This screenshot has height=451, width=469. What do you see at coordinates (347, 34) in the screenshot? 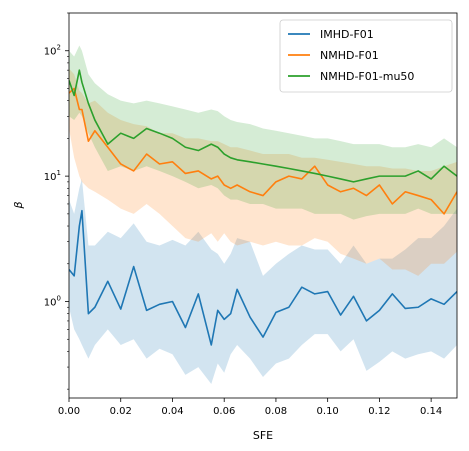
I see `legend-label-imhd-f01: IMHD-F01` at bounding box center [347, 34].